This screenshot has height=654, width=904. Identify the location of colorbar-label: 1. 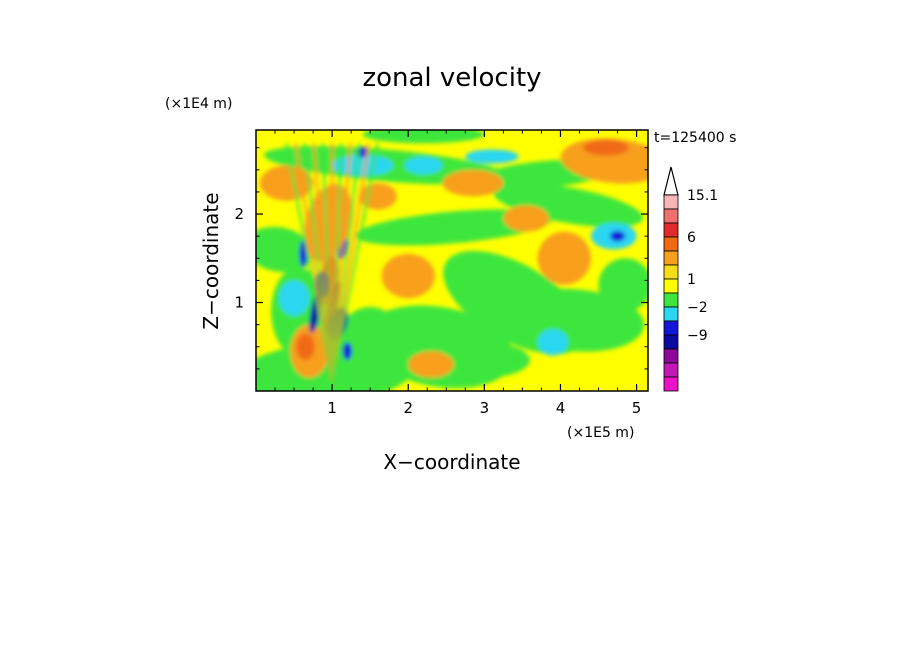
(691, 280).